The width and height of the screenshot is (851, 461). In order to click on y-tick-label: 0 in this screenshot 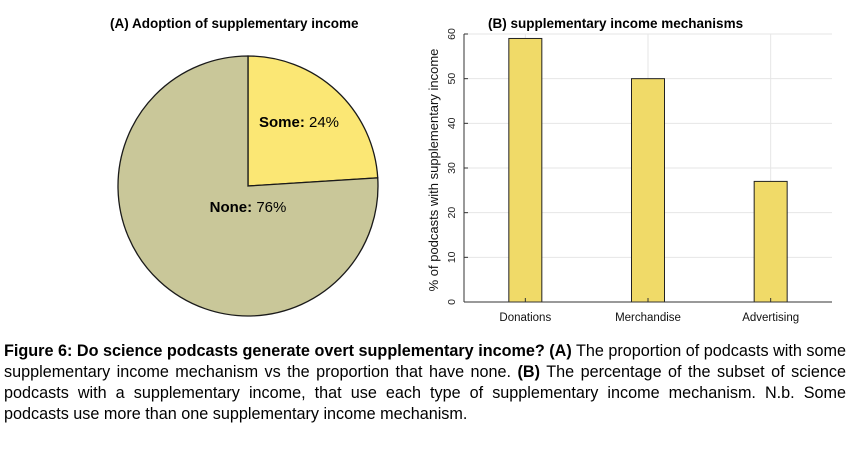, I will do `click(452, 302)`.